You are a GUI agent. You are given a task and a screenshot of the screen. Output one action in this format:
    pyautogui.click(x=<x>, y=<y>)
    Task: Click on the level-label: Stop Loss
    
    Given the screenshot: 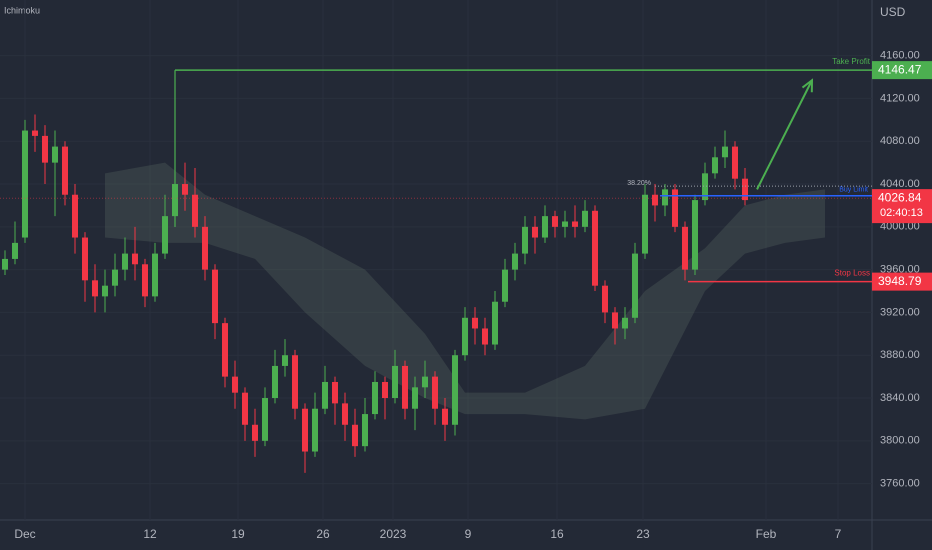 What is the action you would take?
    pyautogui.click(x=852, y=273)
    